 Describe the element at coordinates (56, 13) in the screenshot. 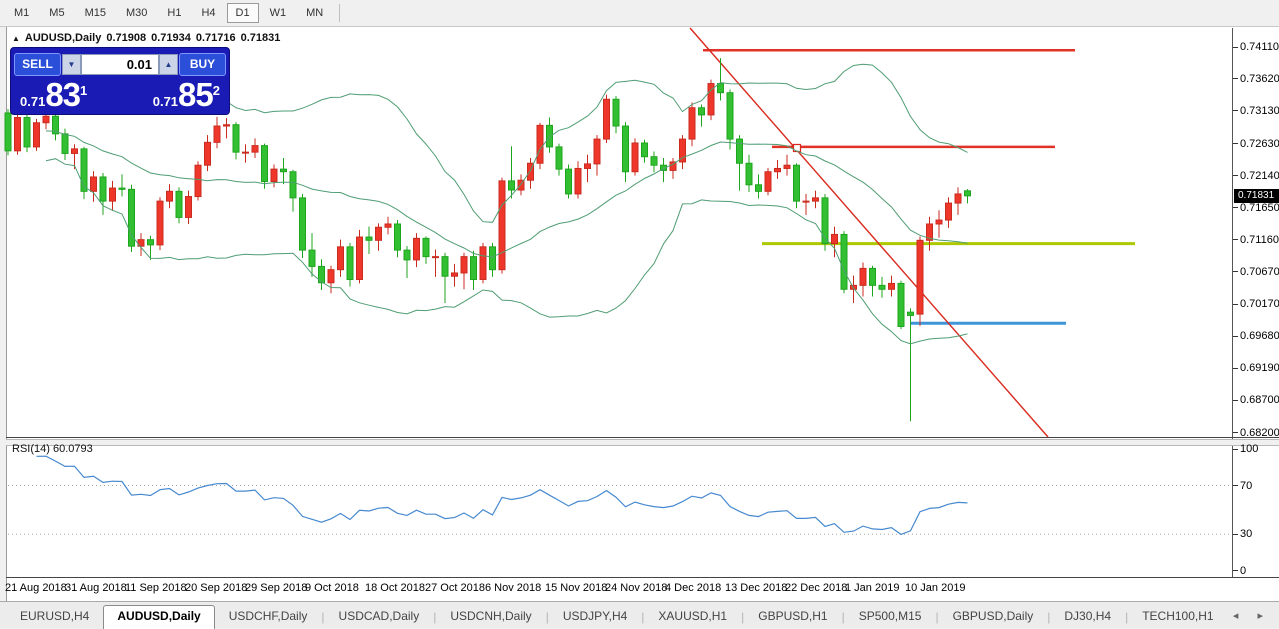

I see `timeframe-button-m5: M5` at that location.